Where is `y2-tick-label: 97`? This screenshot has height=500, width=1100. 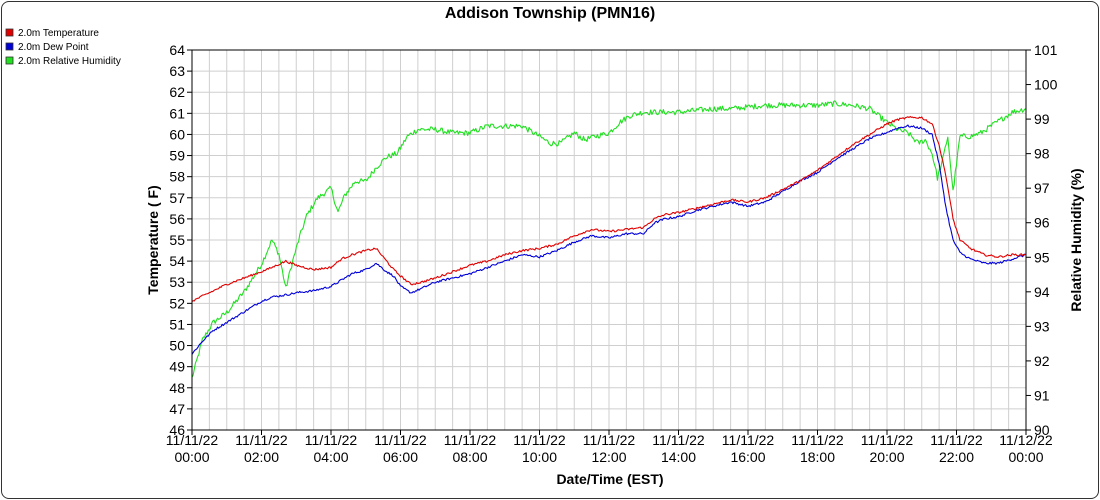 y2-tick-label: 97 is located at coordinates (1042, 188).